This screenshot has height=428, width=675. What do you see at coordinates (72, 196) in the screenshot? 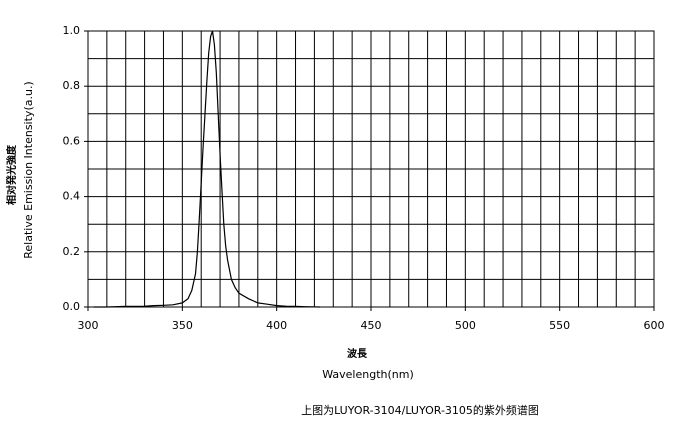
I see `y-tick-label: 0.4` at bounding box center [72, 196].